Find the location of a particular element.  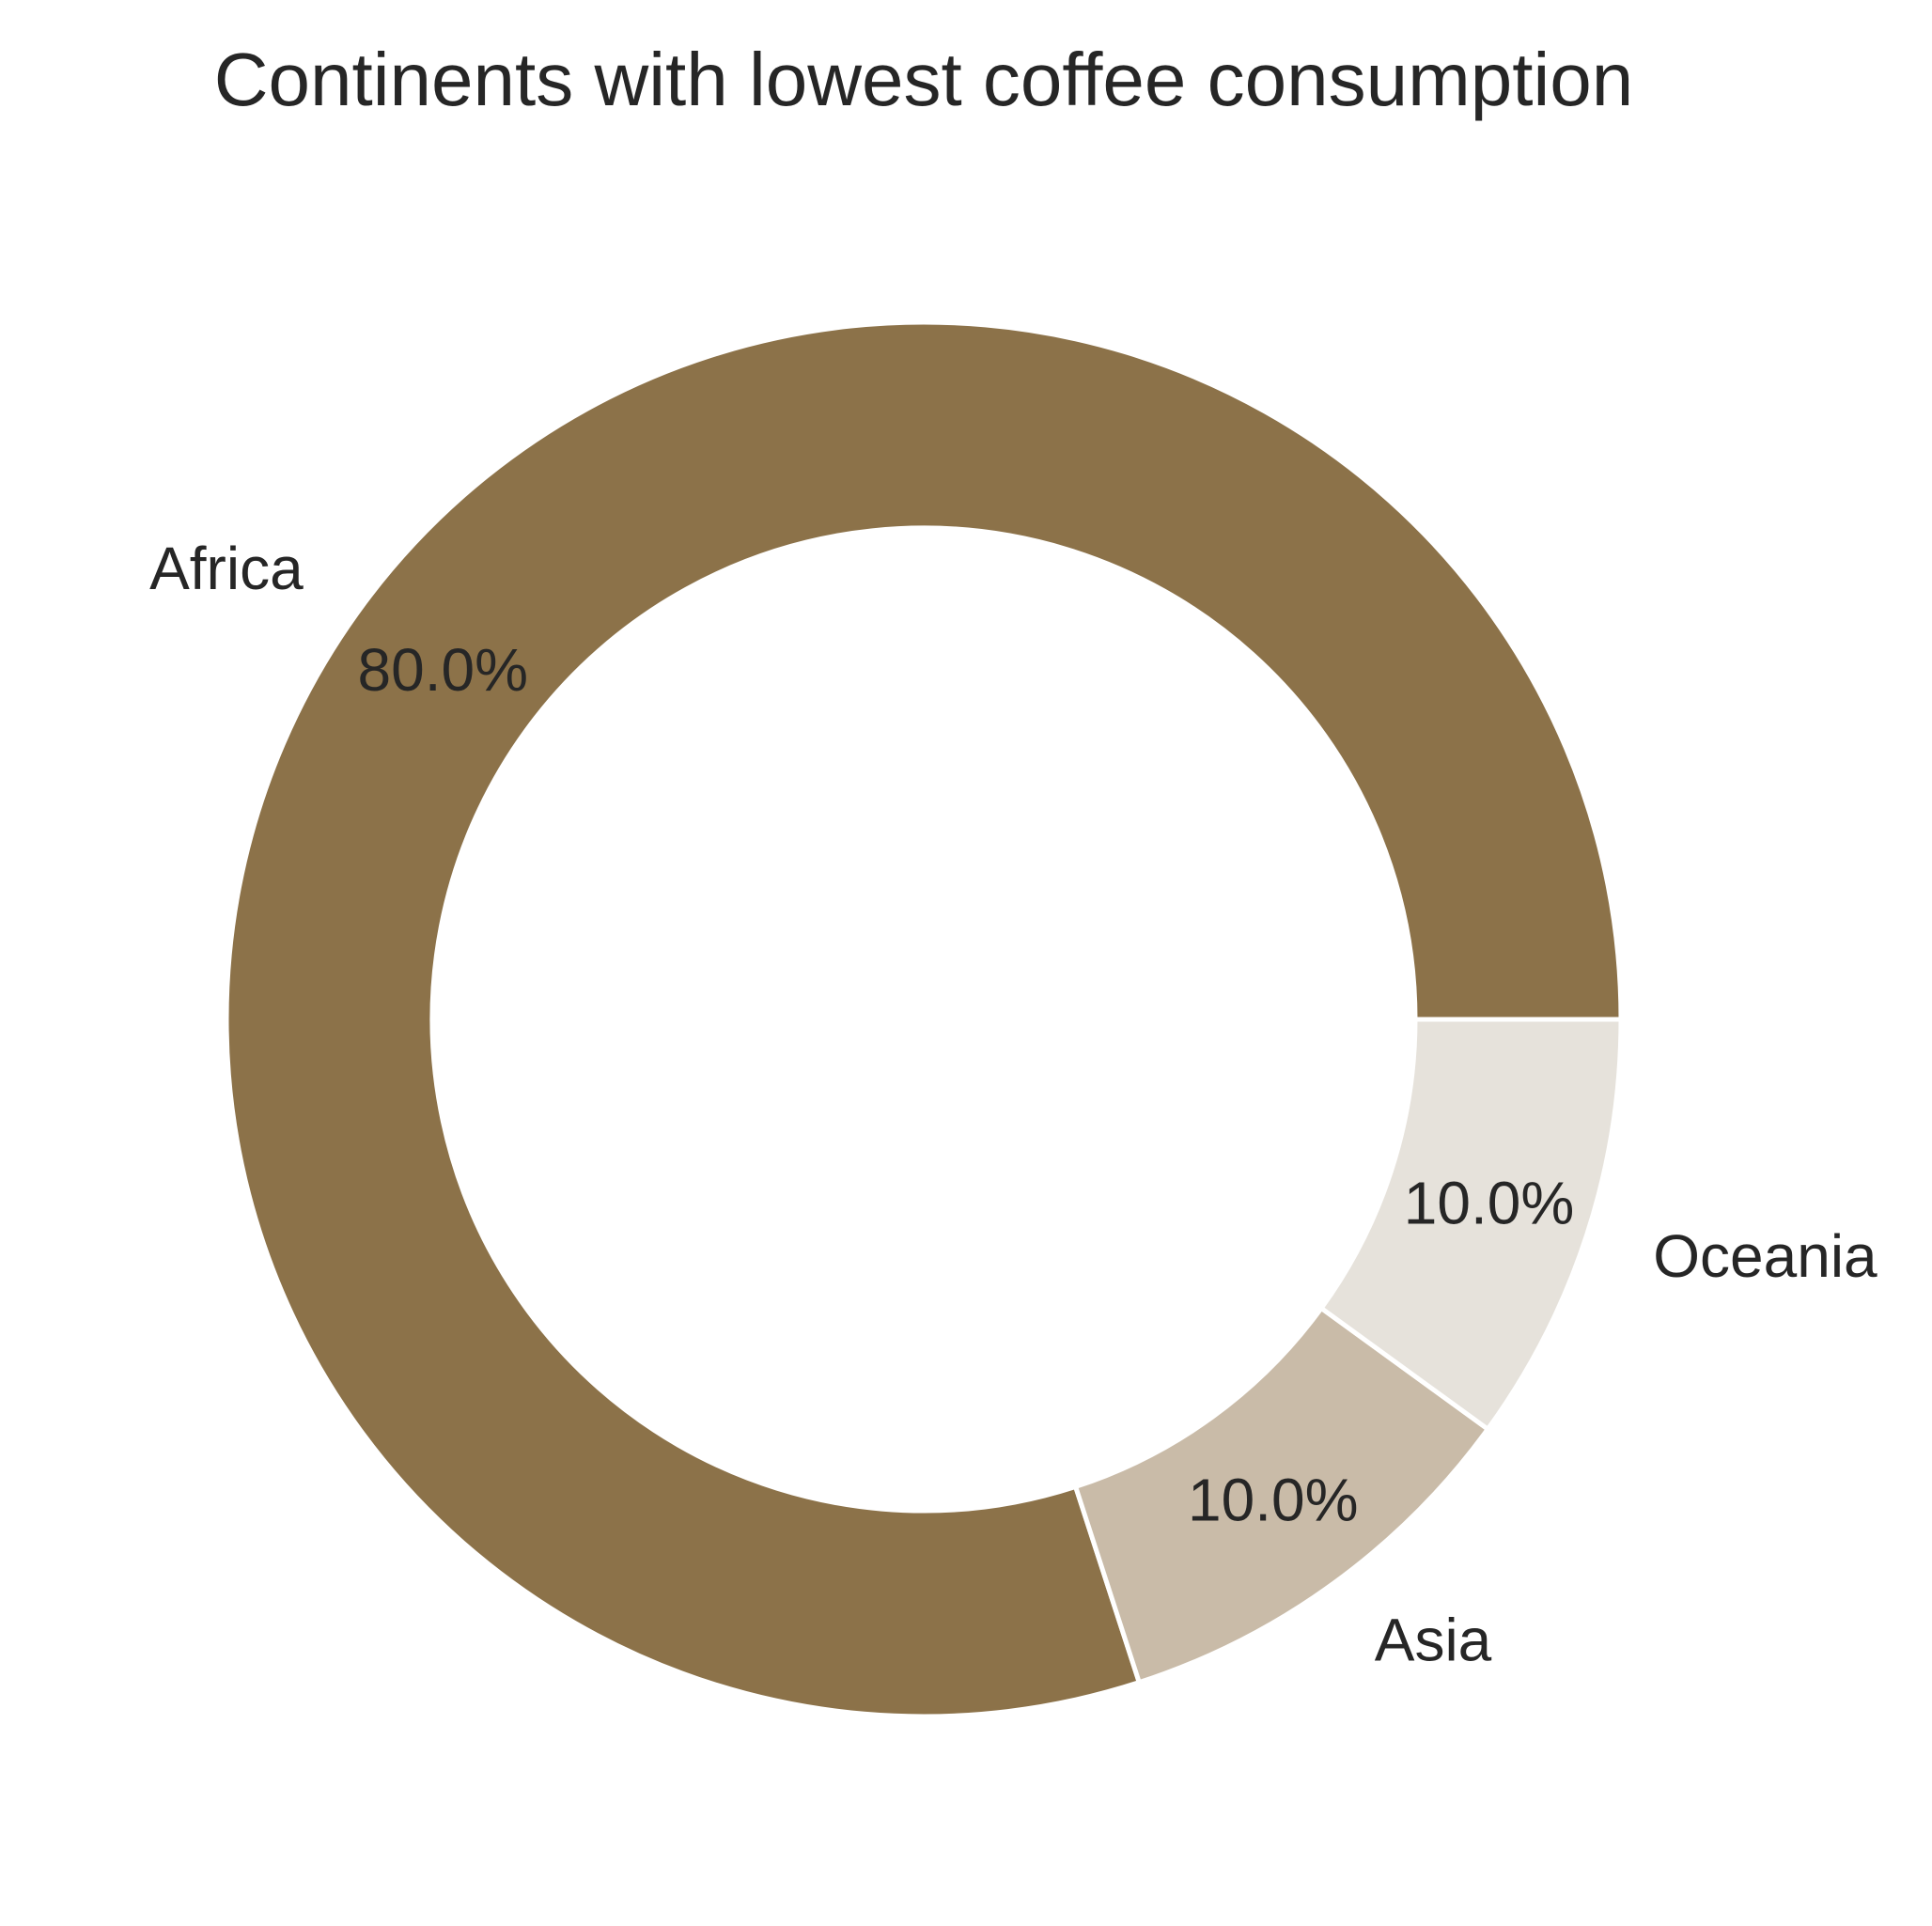

category-label-africa: Africa is located at coordinates (226, 568).